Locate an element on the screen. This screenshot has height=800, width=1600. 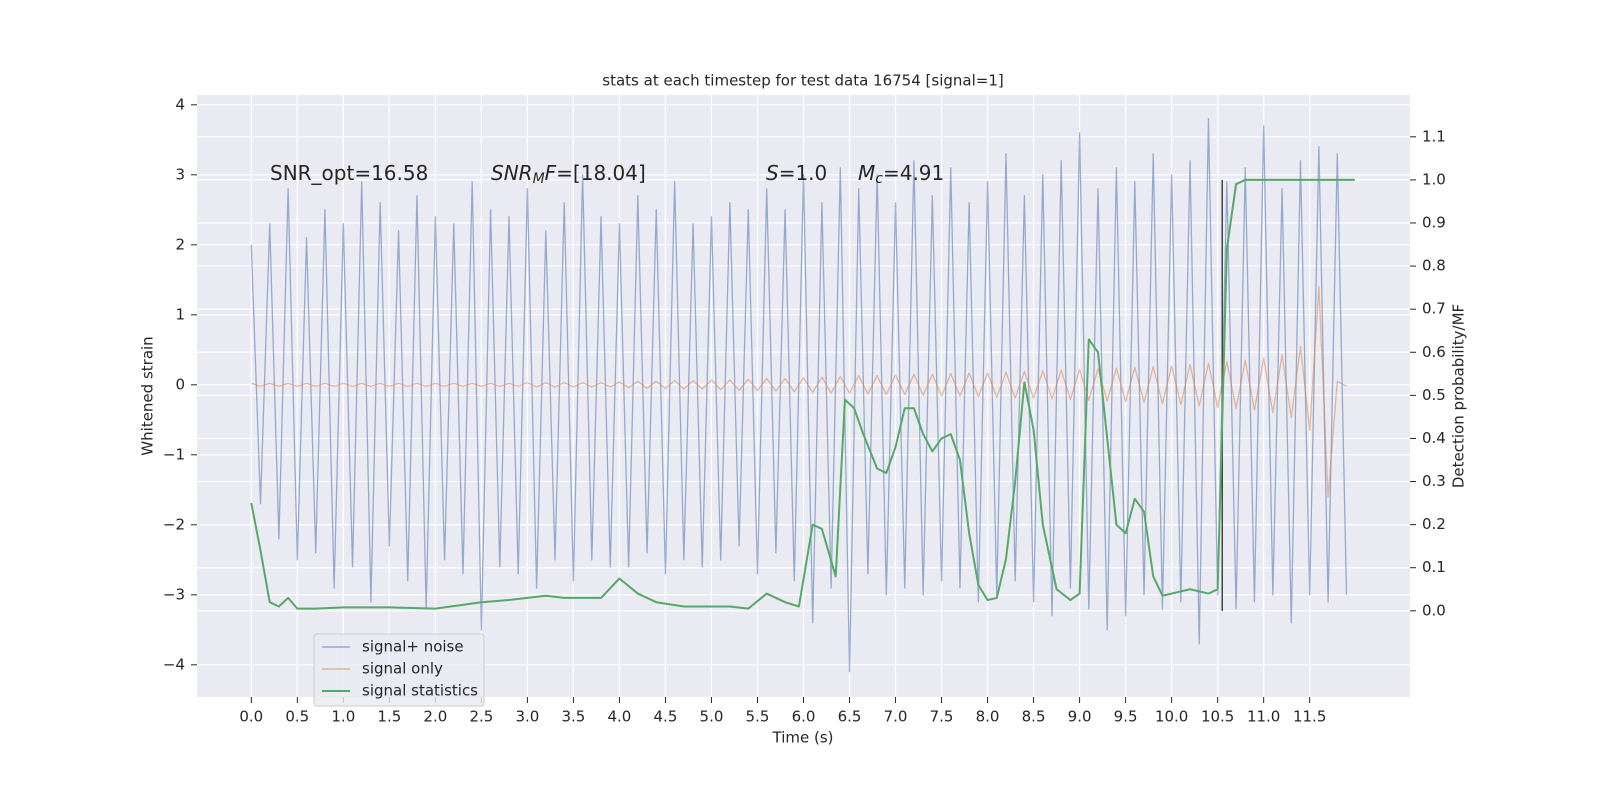
x-tick-label: 4.5 is located at coordinates (666, 717).